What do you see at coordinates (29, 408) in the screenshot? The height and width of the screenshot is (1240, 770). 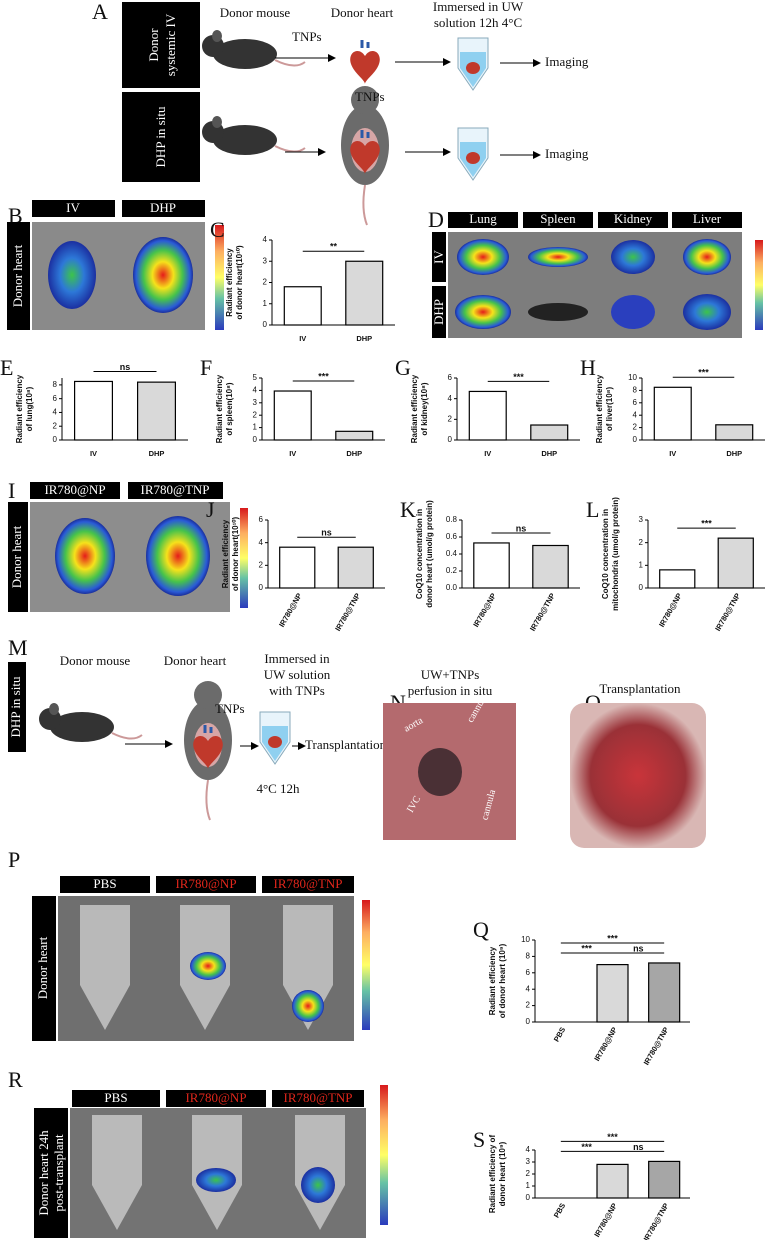 I see `y-axis-label: of lung(10⁸)` at bounding box center [29, 408].